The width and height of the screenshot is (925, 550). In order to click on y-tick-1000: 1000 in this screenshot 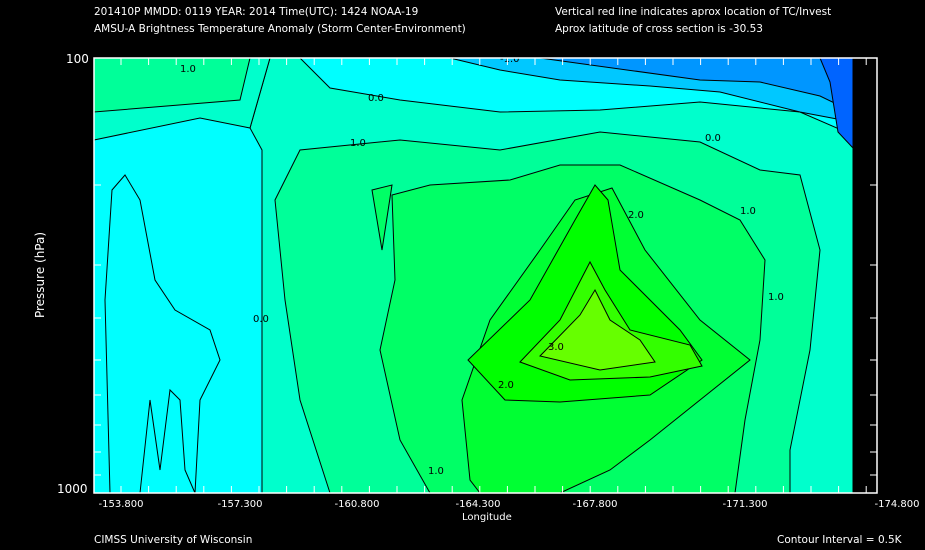, I will do `click(72, 489)`.